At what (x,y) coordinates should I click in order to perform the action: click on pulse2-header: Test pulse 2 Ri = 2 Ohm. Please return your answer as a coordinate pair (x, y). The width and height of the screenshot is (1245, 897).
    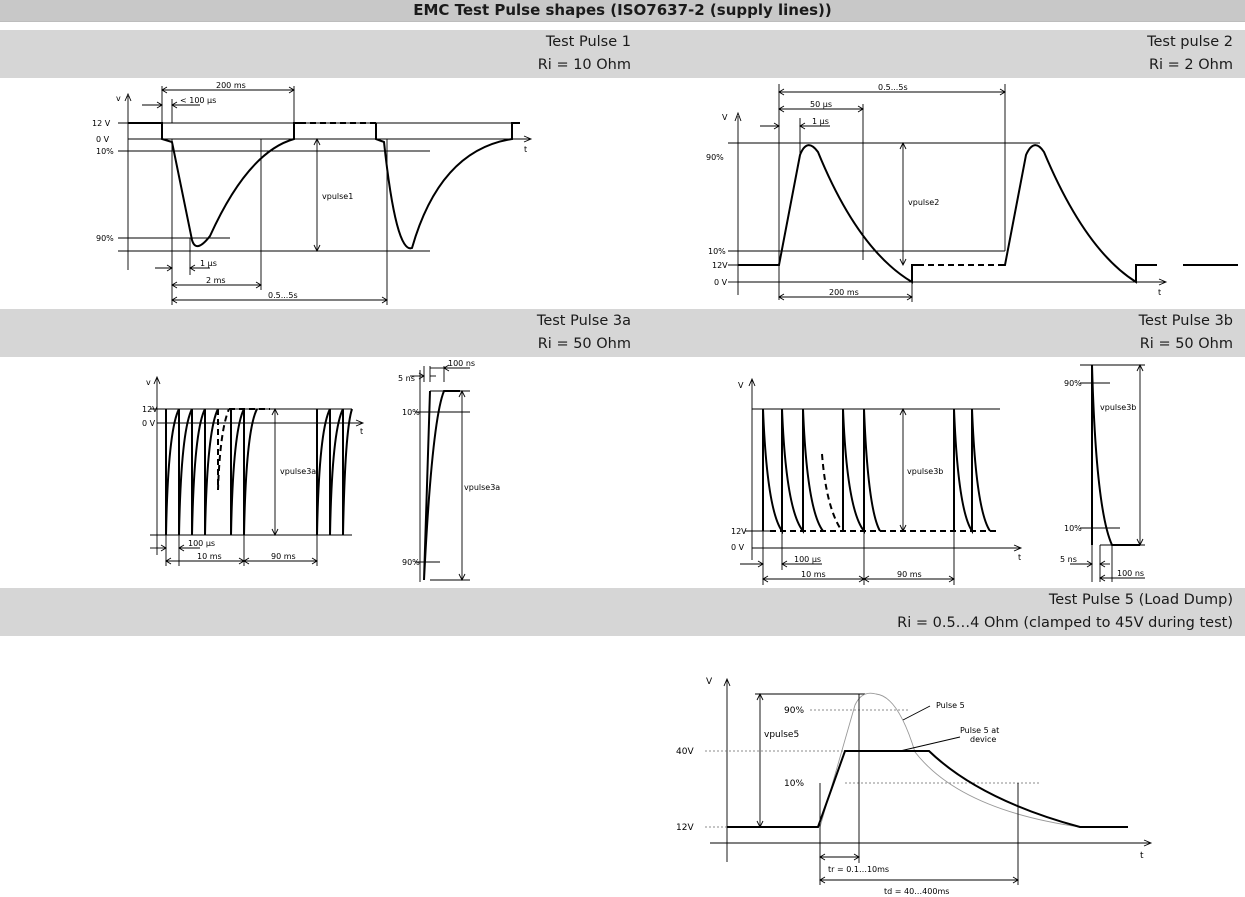
    Looking at the image, I should click on (1190, 54).